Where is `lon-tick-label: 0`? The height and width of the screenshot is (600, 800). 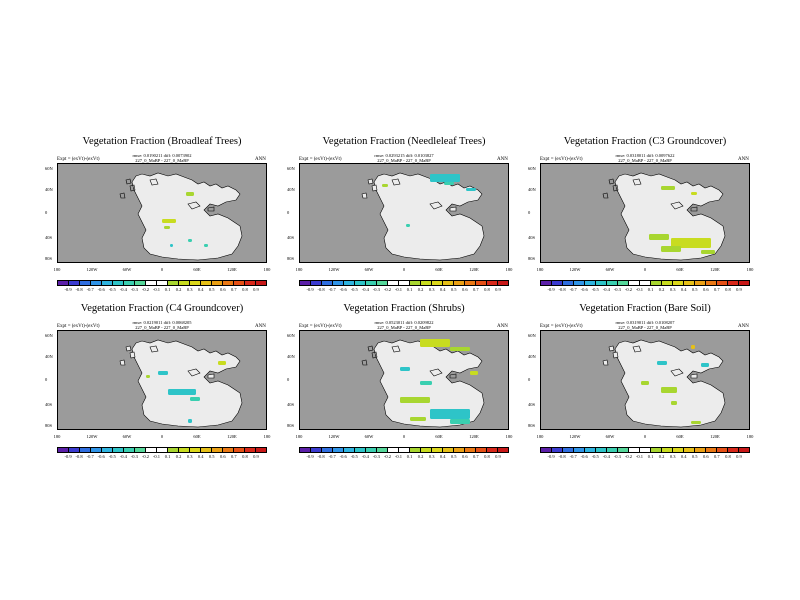
lon-tick-label: 0 is located at coordinates (645, 269).